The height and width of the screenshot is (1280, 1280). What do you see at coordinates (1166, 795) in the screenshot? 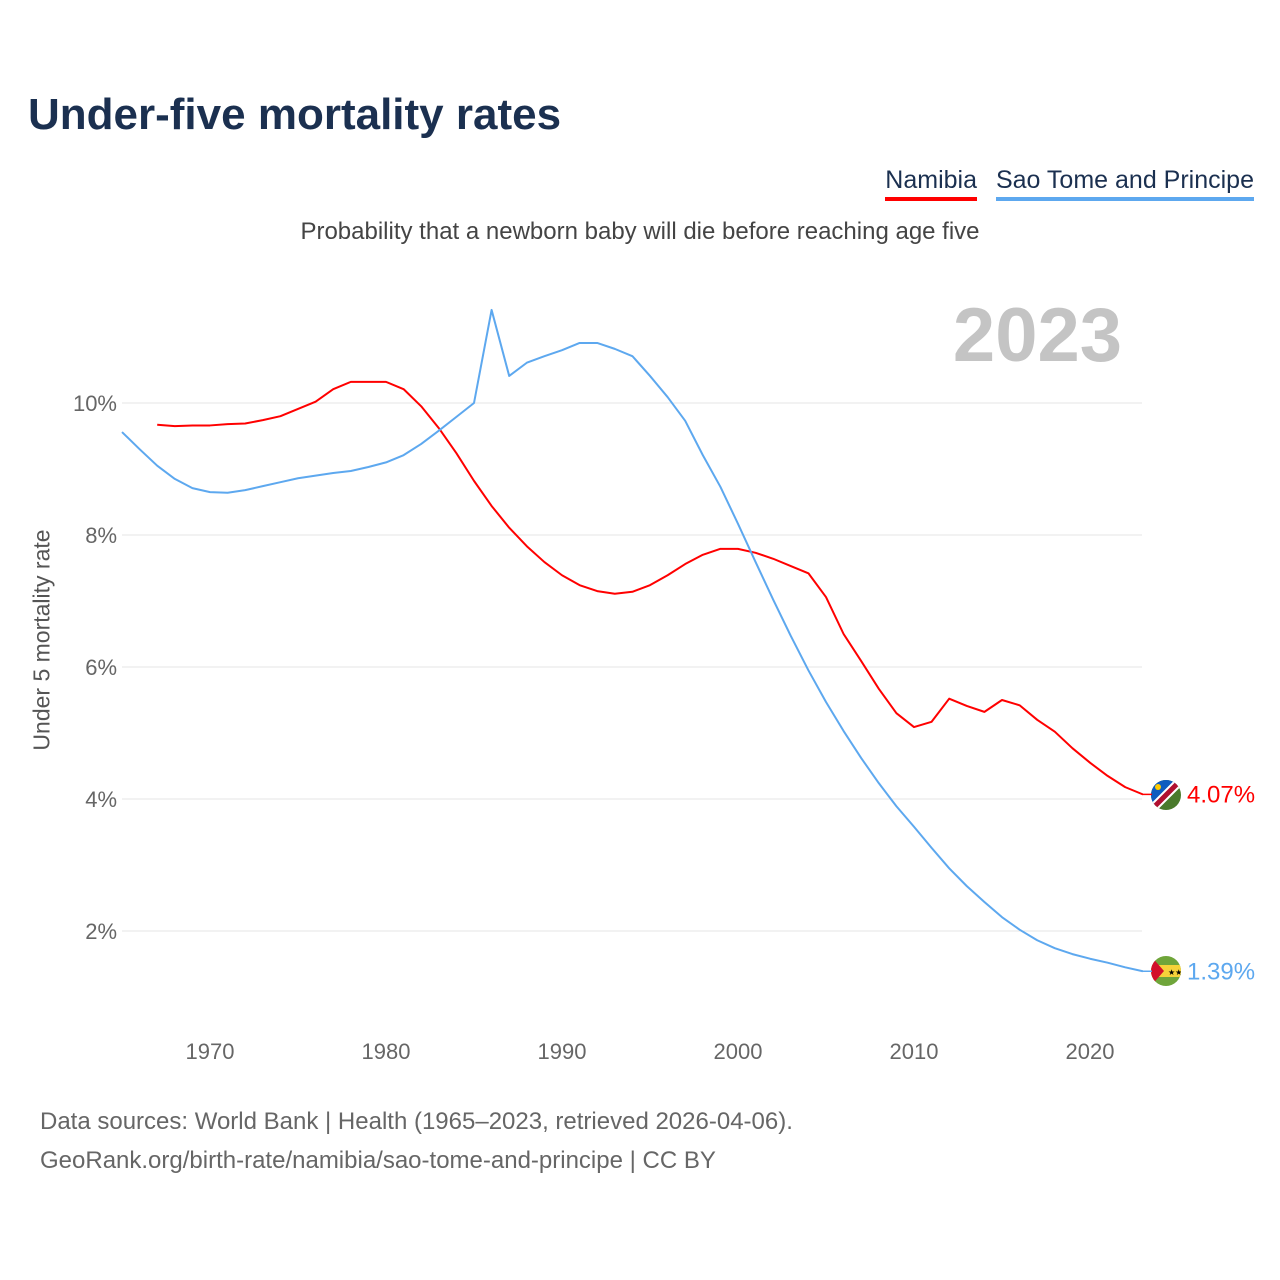
I see `namibia-flag-icon` at bounding box center [1166, 795].